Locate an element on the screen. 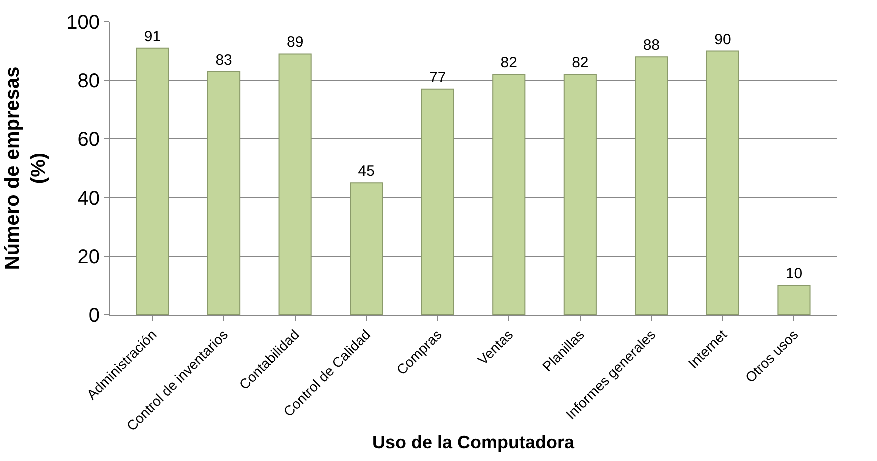  data-label: 88 is located at coordinates (651, 45).